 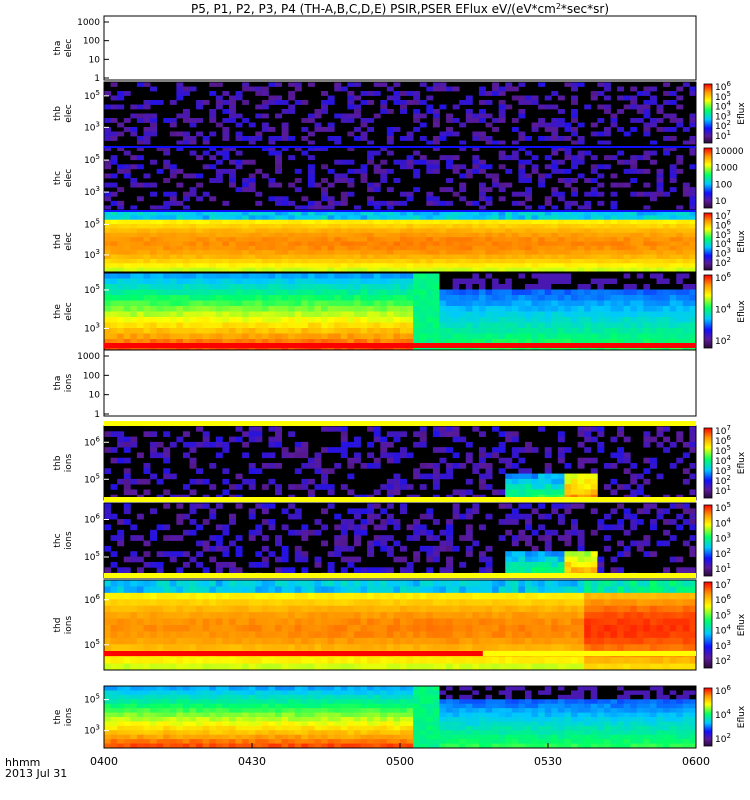 What do you see at coordinates (88, 357) in the screenshot?
I see `y-tick-label: 1000` at bounding box center [88, 357].